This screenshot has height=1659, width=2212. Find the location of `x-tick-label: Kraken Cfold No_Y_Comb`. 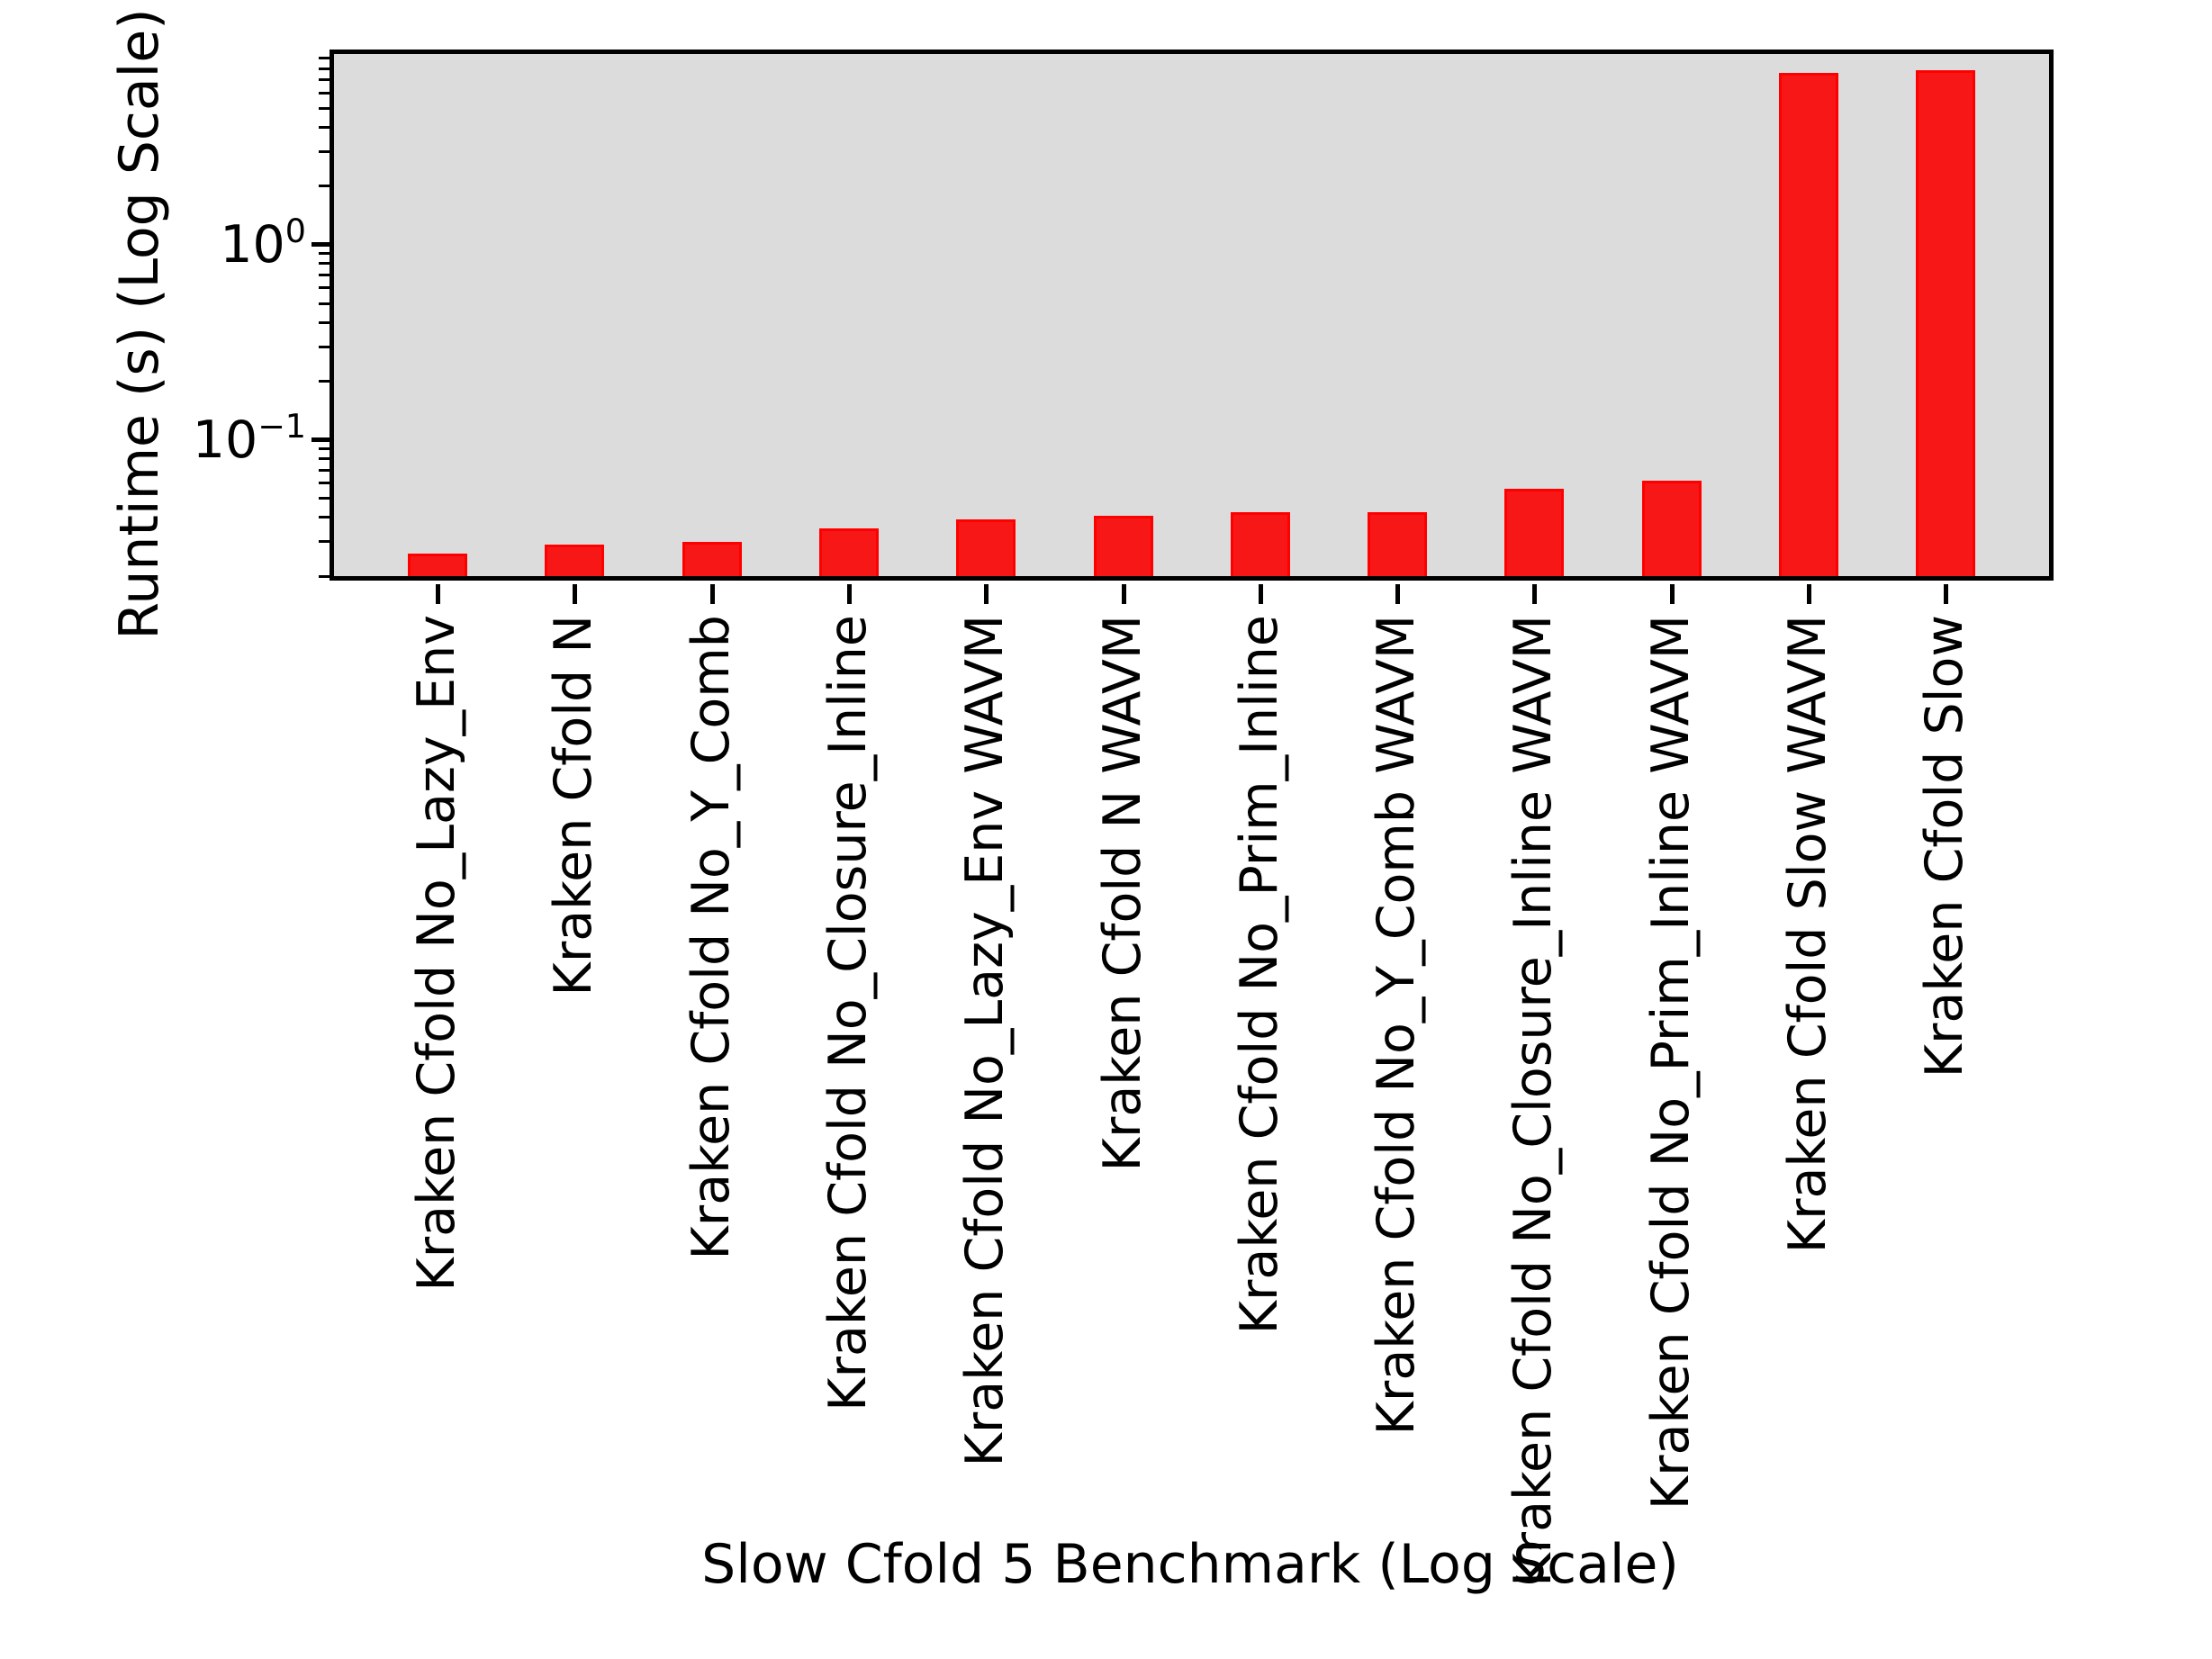

x-tick-label: Kraken Cfold No_Y_Comb is located at coordinates (711, 937).